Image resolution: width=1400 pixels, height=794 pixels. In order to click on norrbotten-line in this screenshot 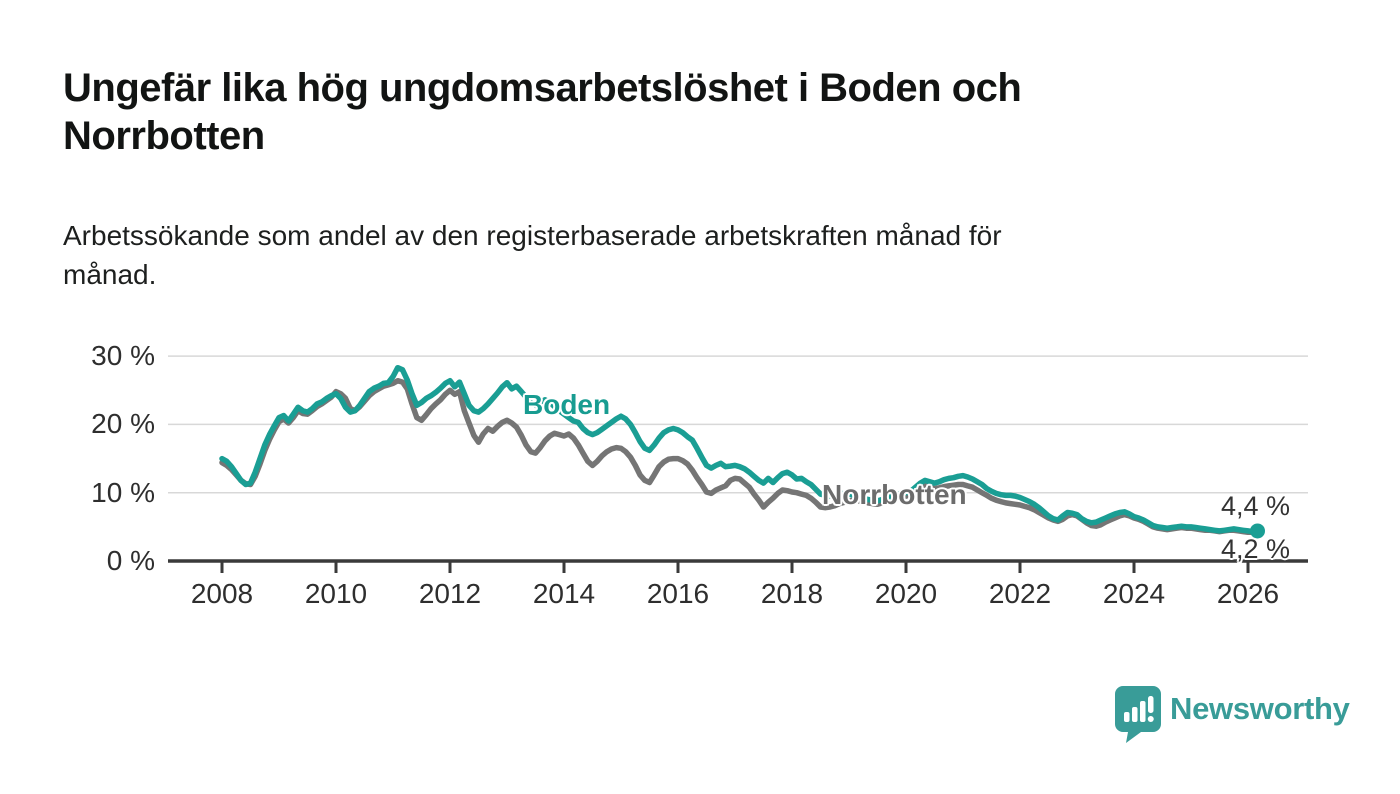, I will do `click(740, 456)`.